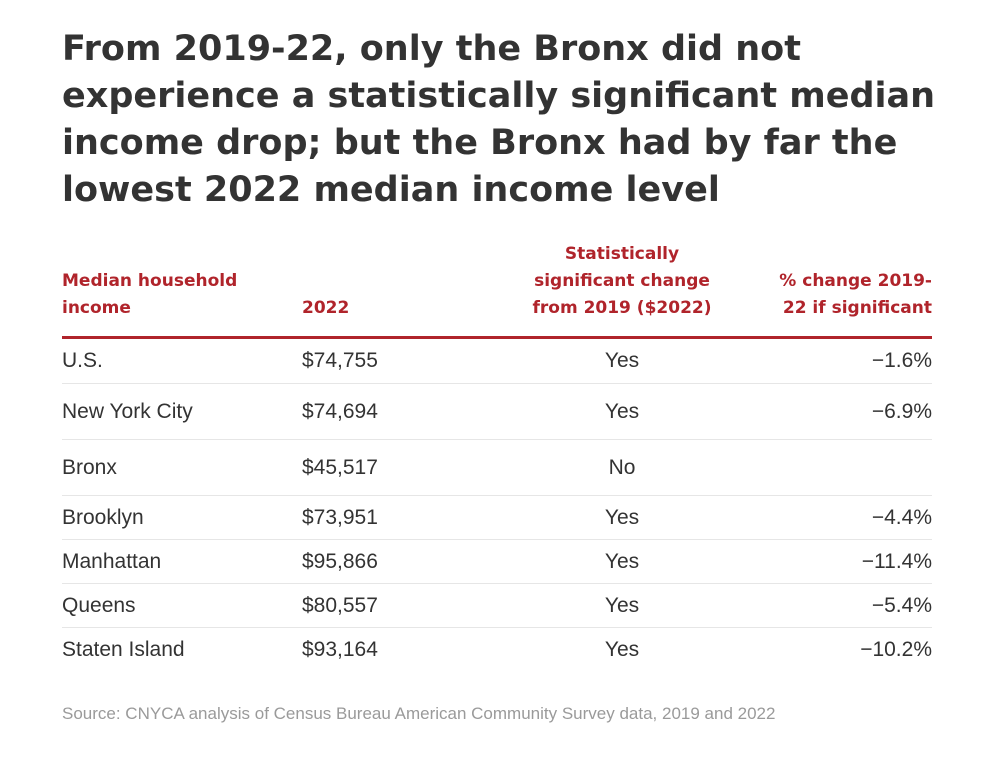 This screenshot has width=1004, height=778. Describe the element at coordinates (340, 467) in the screenshot. I see `row-income: $45,517` at that location.